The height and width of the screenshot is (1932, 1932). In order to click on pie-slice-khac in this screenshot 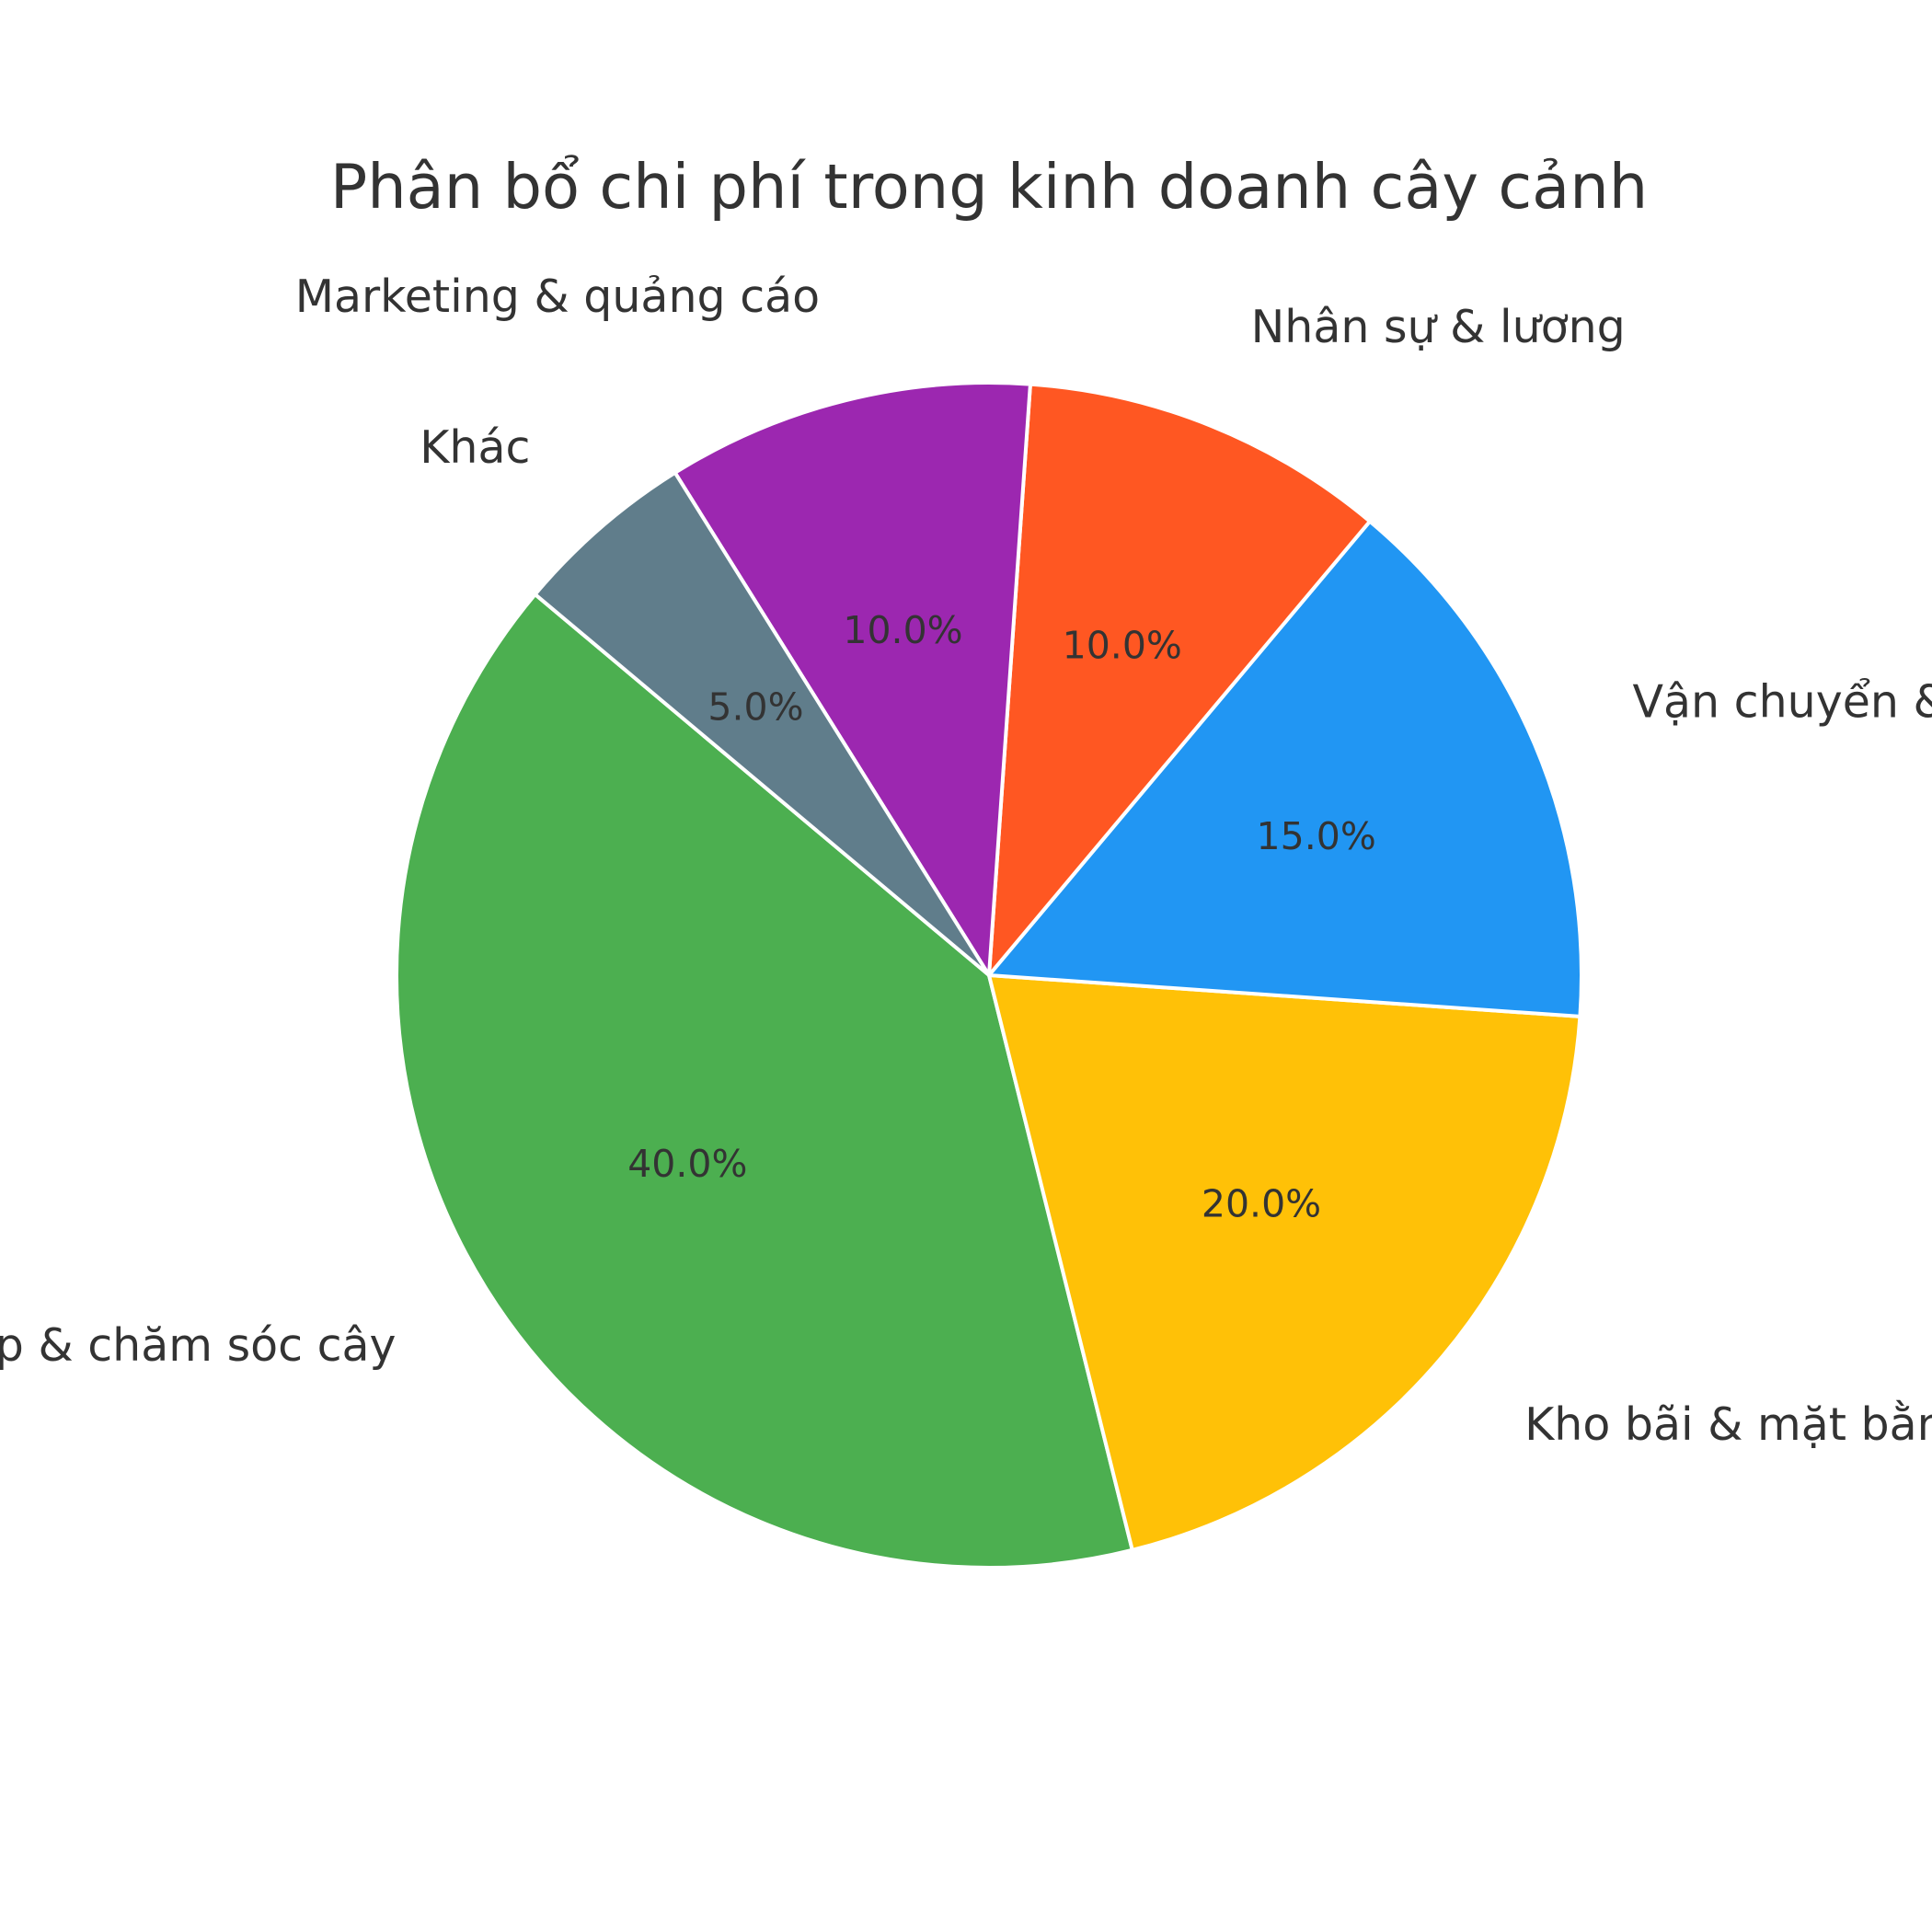, I will do `click(762, 723)`.